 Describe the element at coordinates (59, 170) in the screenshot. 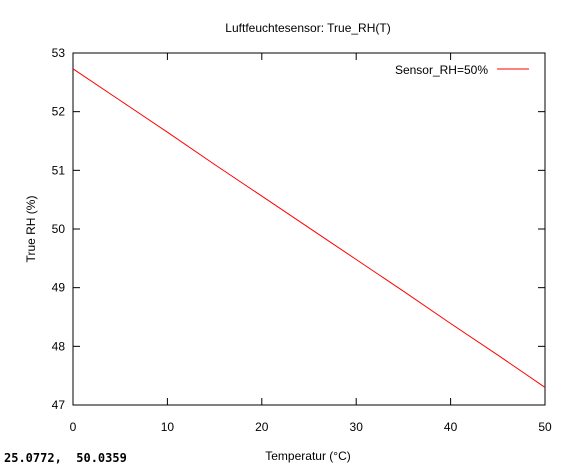

I see `y-tick-label: 51` at that location.